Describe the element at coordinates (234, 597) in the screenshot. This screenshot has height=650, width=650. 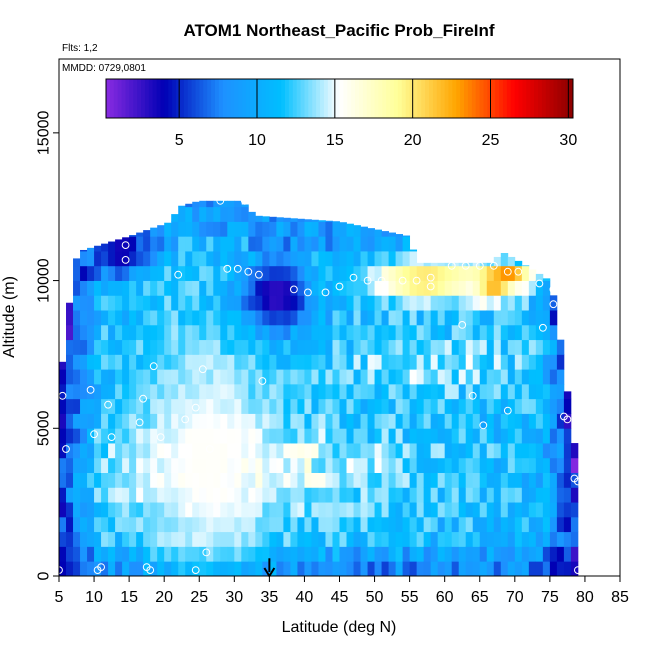
I see `x-tick-label: 30` at that location.